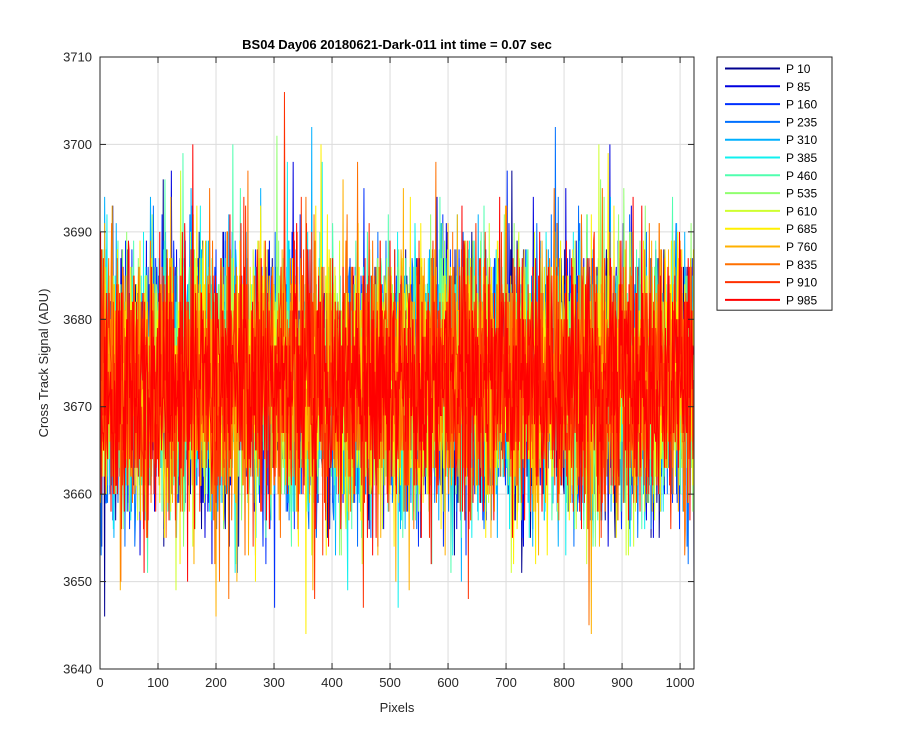 This screenshot has width=900, height=750. I want to click on legend-label: P 910, so click(801, 283).